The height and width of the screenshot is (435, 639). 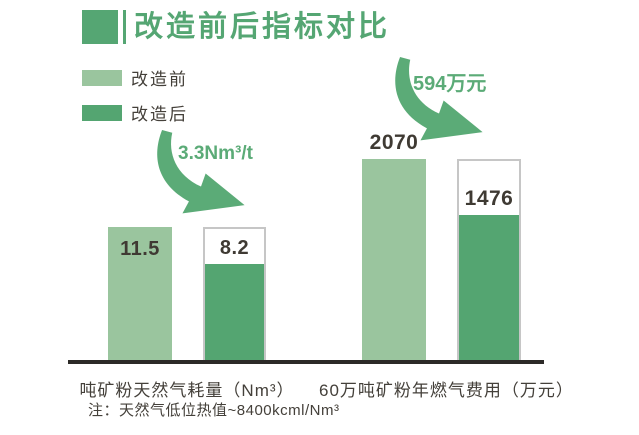 What do you see at coordinates (100, 27) in the screenshot?
I see `title-square-icon` at bounding box center [100, 27].